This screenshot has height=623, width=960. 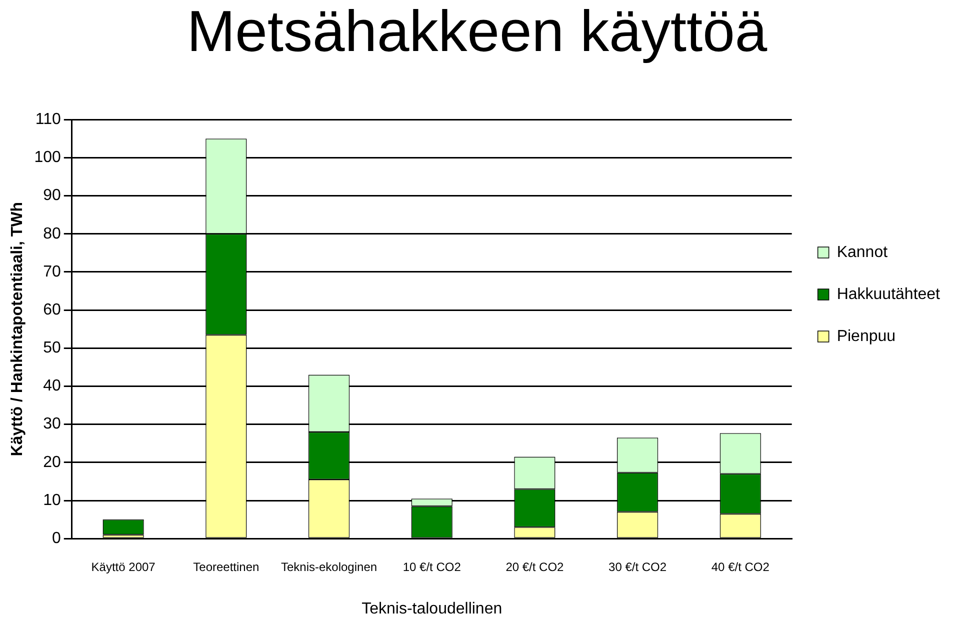 What do you see at coordinates (17, 329) in the screenshot?
I see `y-axis-title: Käyttö / Hankintapotentiaali, TWh` at bounding box center [17, 329].